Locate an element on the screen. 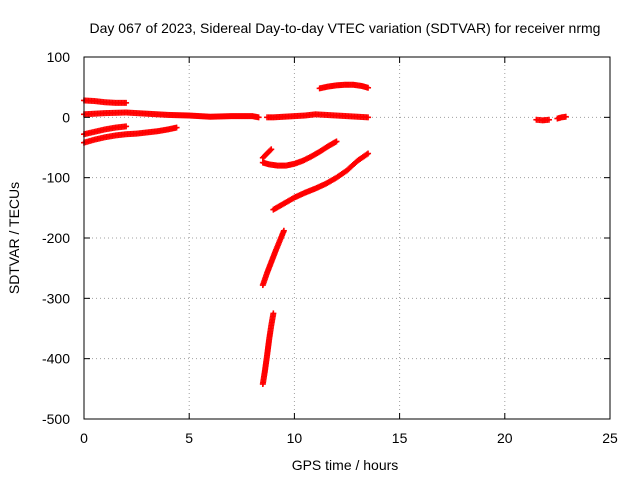  x-tick-label: 5 is located at coordinates (189, 438).